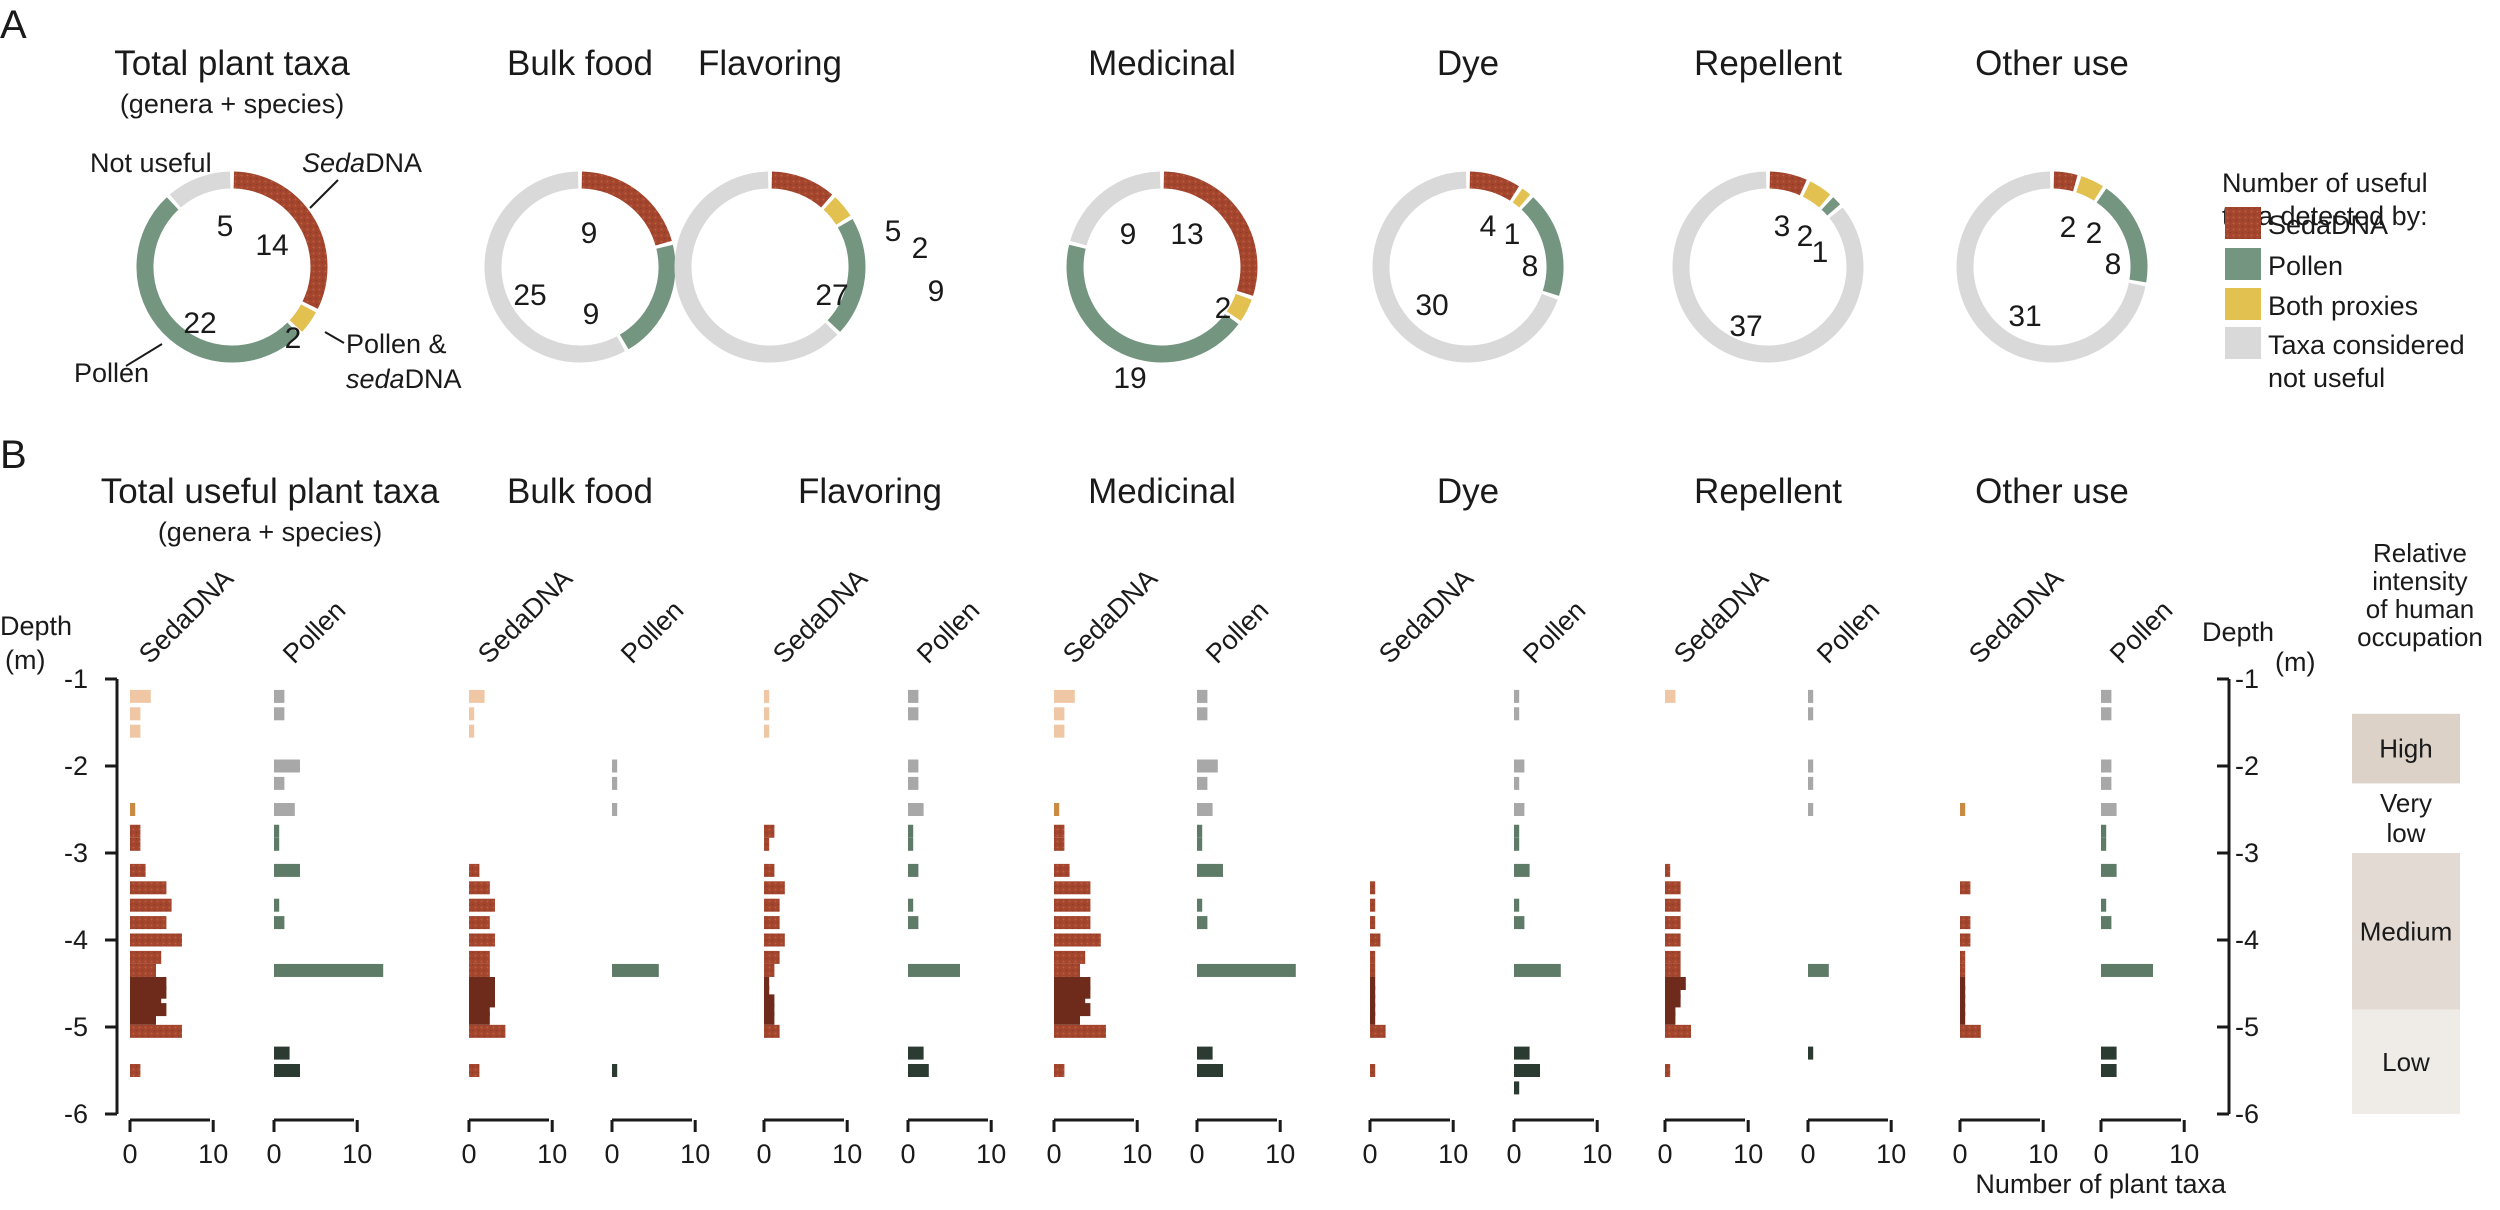 This screenshot has height=1210, width=2500. Describe the element at coordinates (59, 870) in the screenshot. I see `y-axis-left: Depth (m) -1 -2 -3 -4 -5 -6` at that location.